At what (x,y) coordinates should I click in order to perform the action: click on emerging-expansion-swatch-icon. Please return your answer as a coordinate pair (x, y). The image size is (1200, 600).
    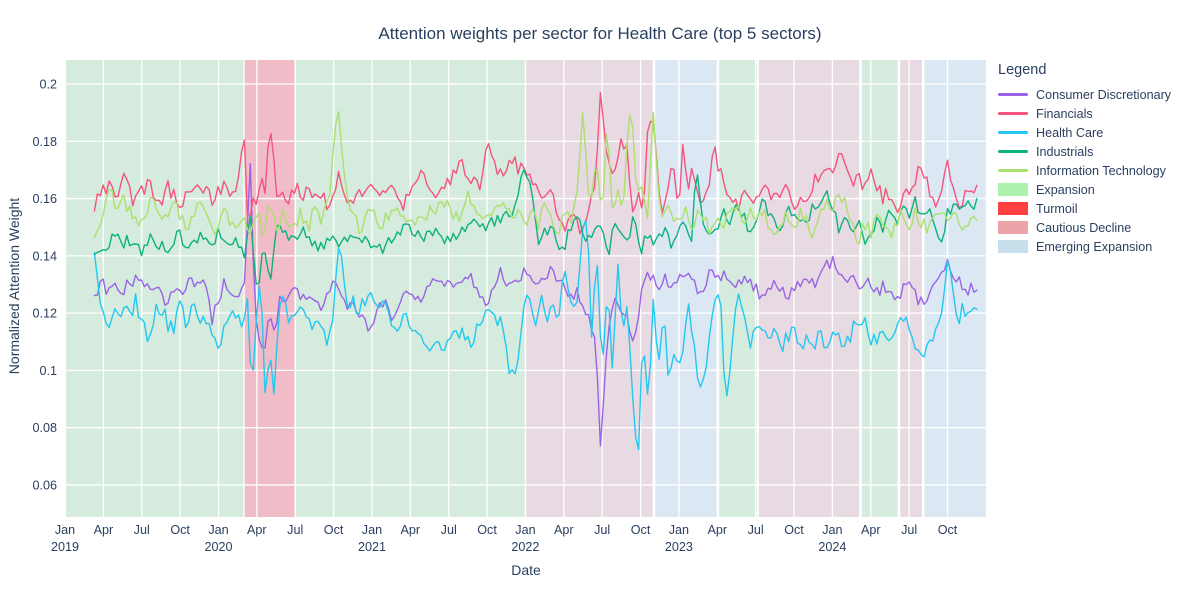
    Looking at the image, I should click on (1013, 246).